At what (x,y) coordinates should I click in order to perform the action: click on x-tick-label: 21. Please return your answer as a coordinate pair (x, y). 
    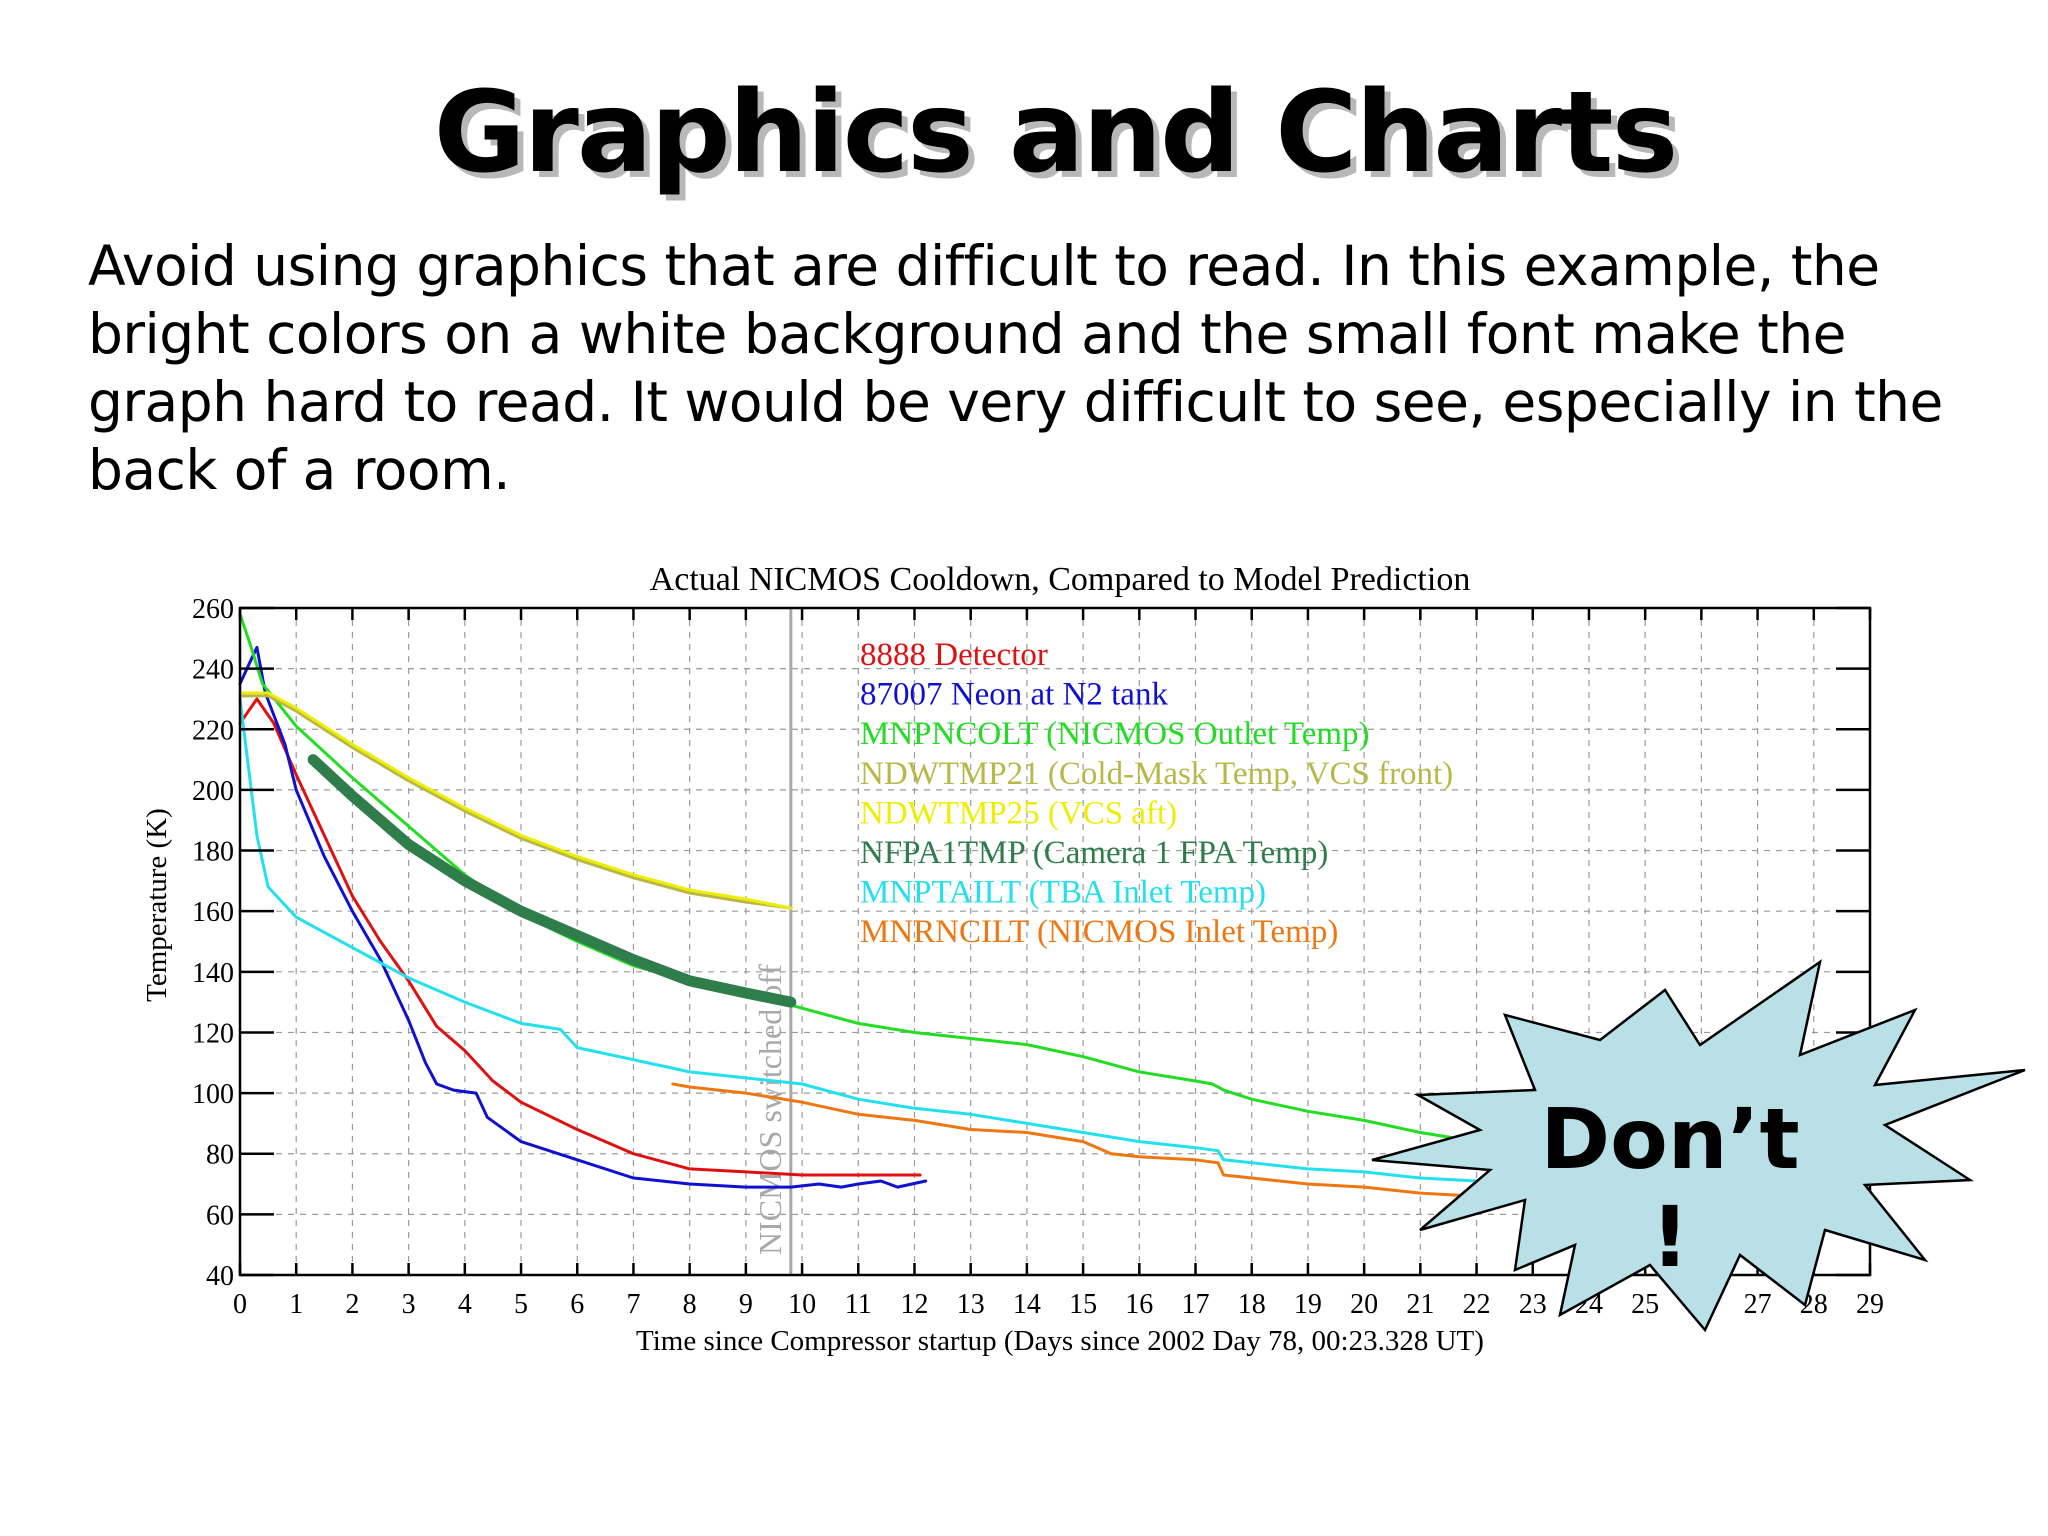
    Looking at the image, I should click on (1420, 1304).